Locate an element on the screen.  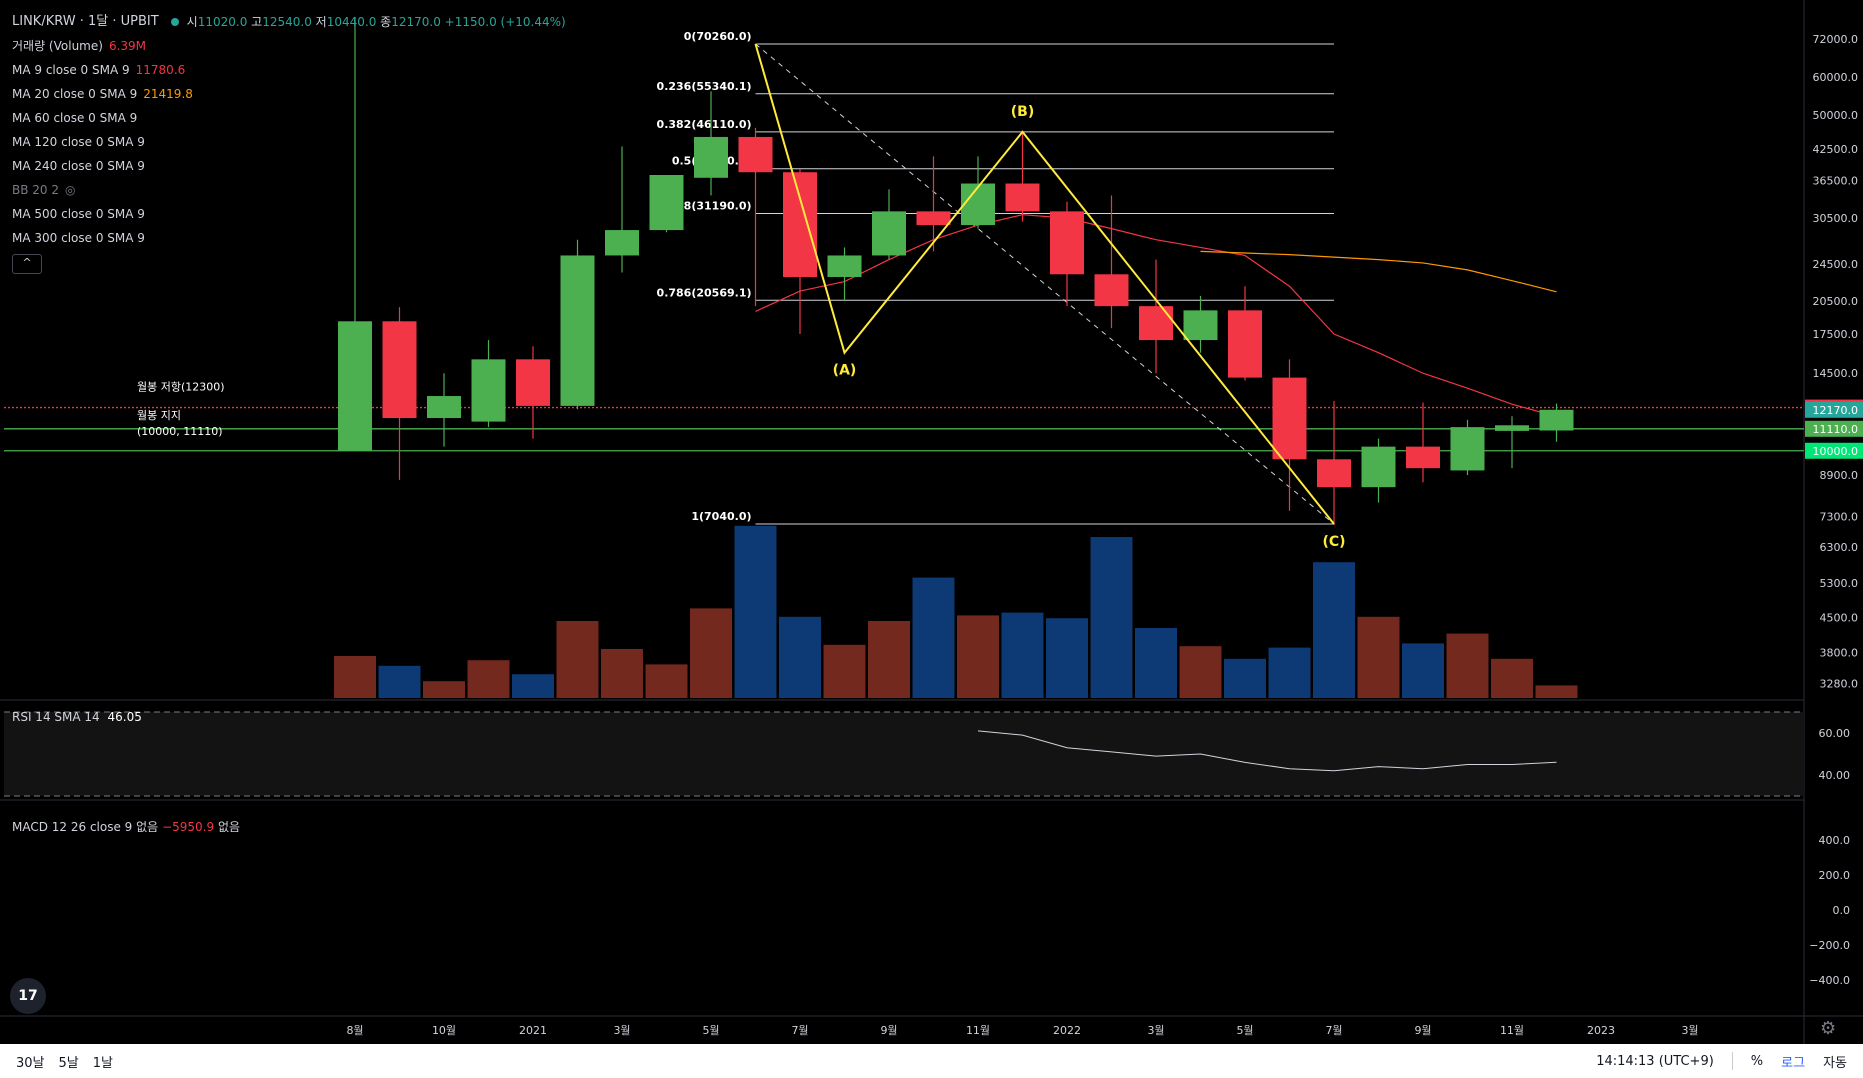
price-tick-label: 3280.0 is located at coordinates (1839, 683).